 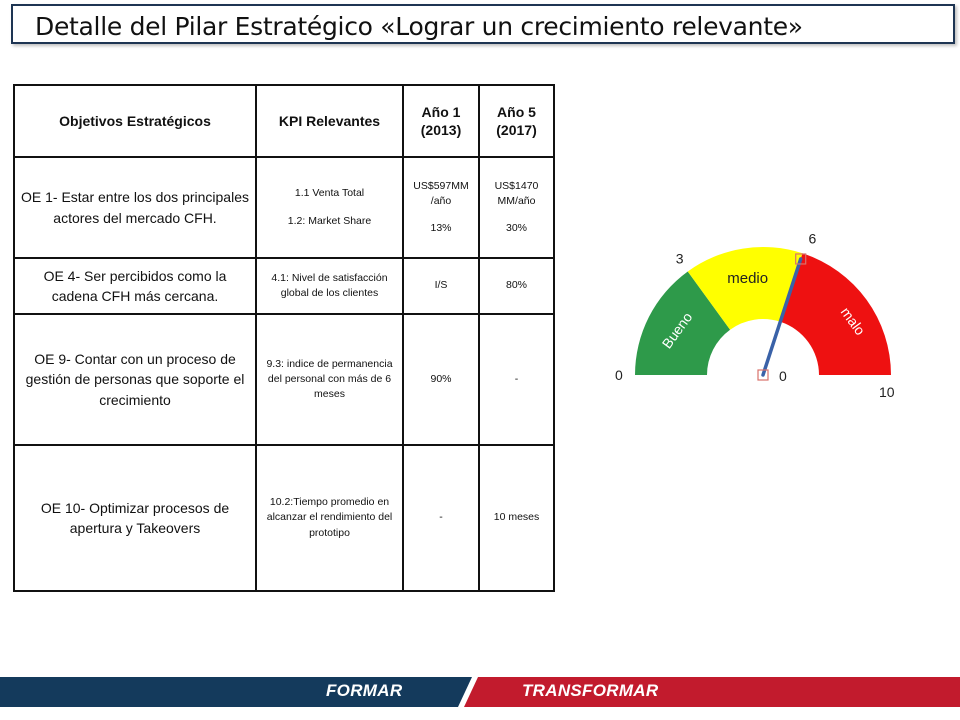 What do you see at coordinates (887, 392) in the screenshot?
I see `gauge-label-max: 10` at bounding box center [887, 392].